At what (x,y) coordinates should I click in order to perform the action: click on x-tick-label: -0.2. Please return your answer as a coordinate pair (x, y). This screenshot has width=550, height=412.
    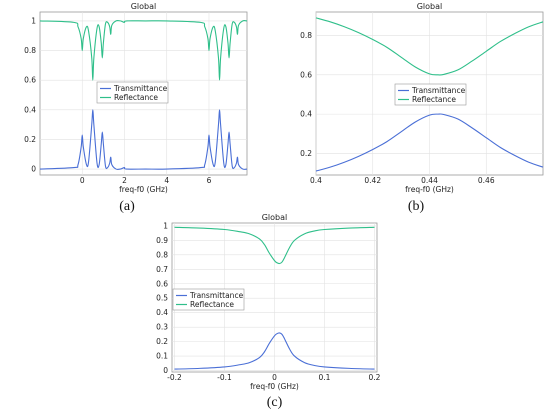
    Looking at the image, I should click on (174, 377).